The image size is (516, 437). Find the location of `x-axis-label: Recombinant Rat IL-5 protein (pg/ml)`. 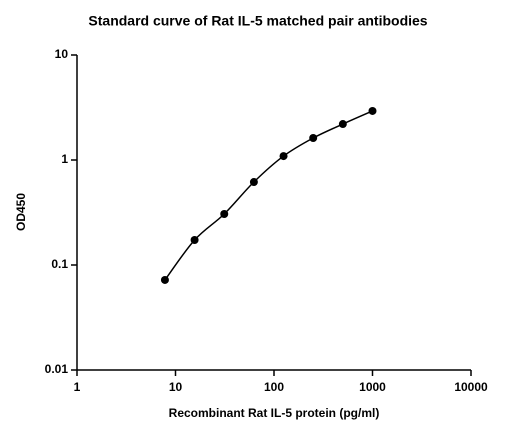

x-axis-label: Recombinant Rat IL-5 protein (pg/ml) is located at coordinates (274, 413).